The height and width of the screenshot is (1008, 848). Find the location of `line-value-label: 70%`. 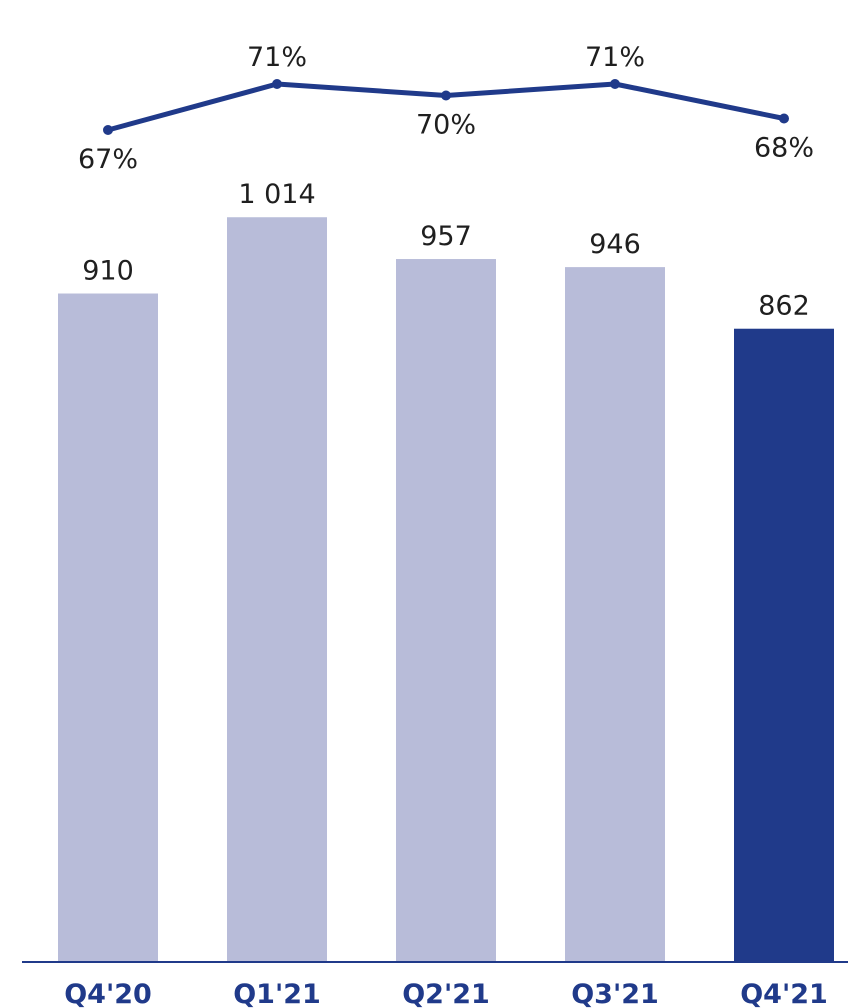

line-value-label: 70% is located at coordinates (446, 125).